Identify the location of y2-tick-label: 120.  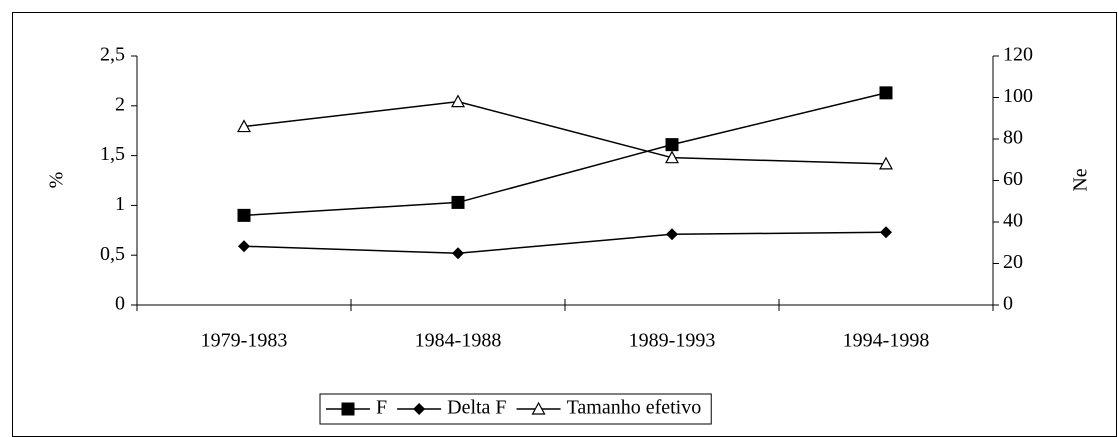
(1018, 55).